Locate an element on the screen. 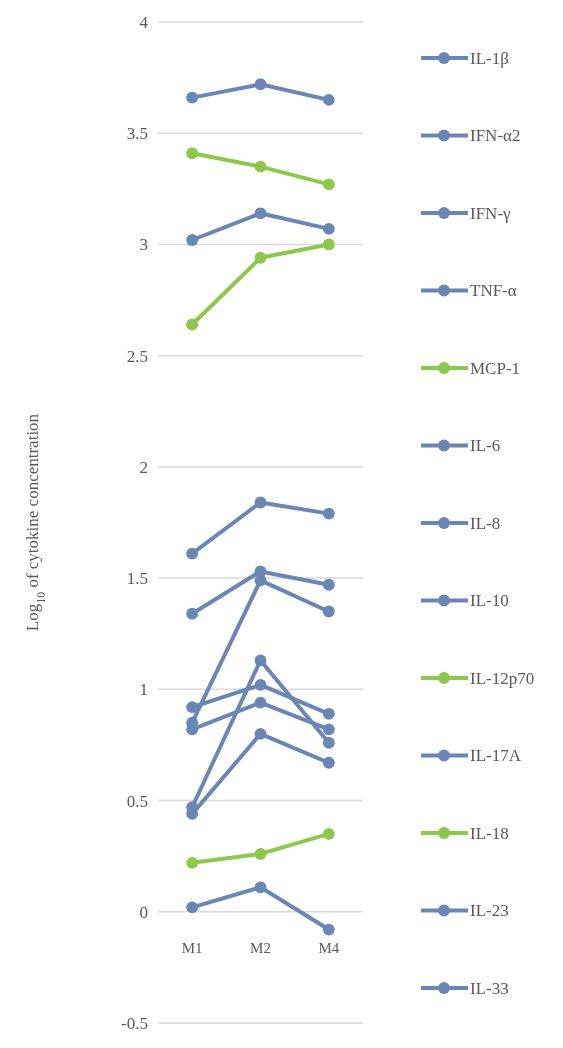  x-tick-label: M4 is located at coordinates (329, 948).